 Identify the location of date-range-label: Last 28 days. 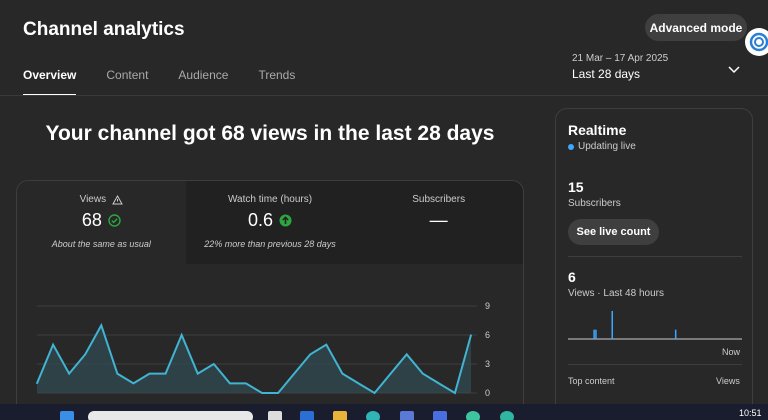
(606, 74).